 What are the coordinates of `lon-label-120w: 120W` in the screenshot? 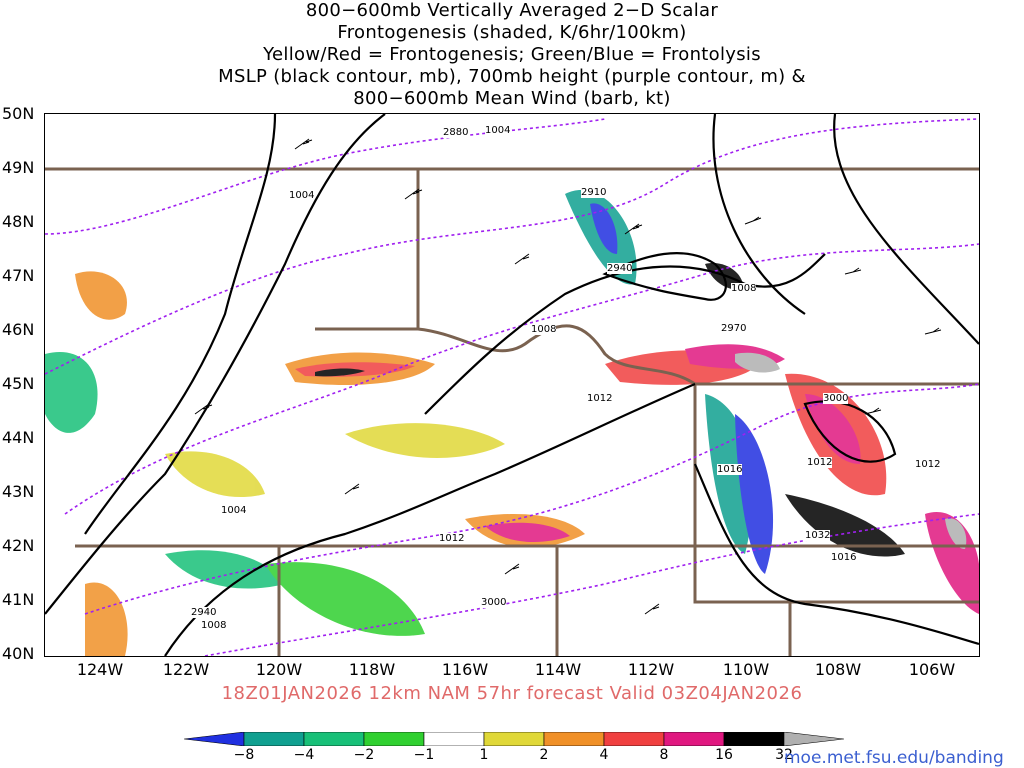 It's located at (279, 669).